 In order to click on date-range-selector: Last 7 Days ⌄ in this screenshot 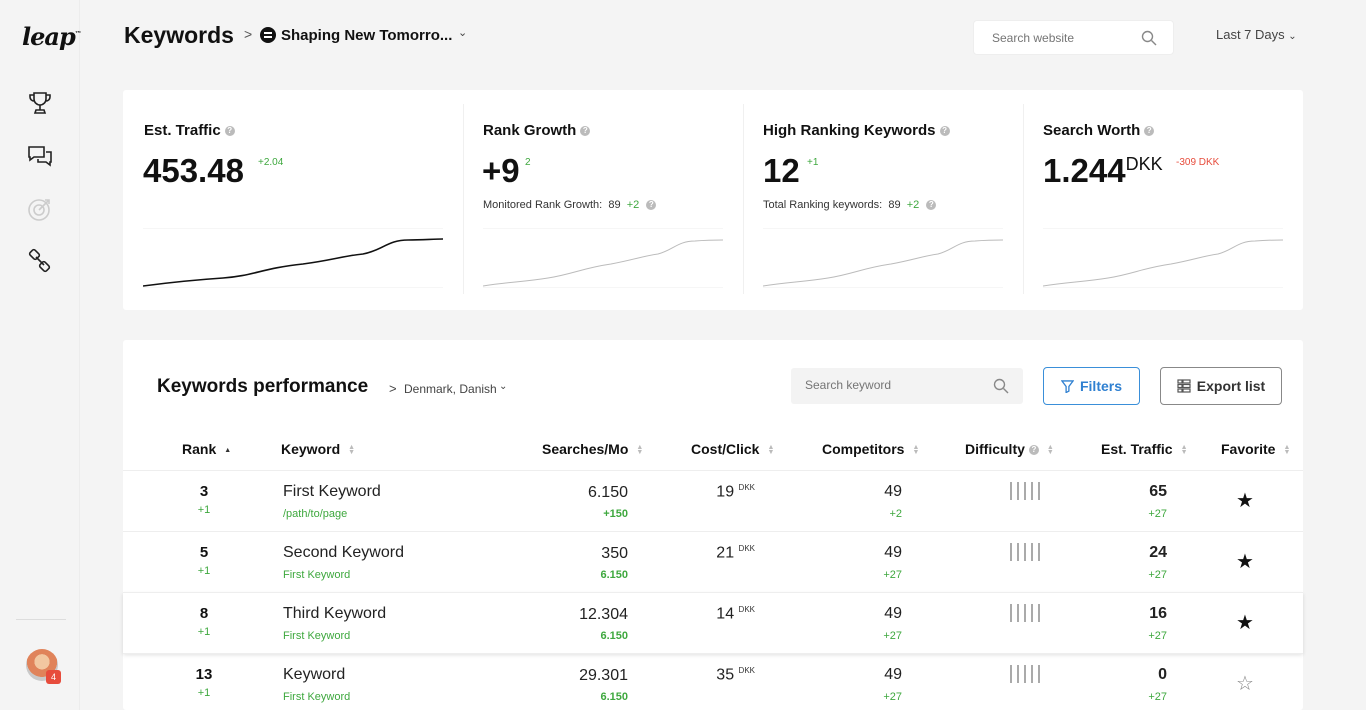, I will do `click(1256, 34)`.